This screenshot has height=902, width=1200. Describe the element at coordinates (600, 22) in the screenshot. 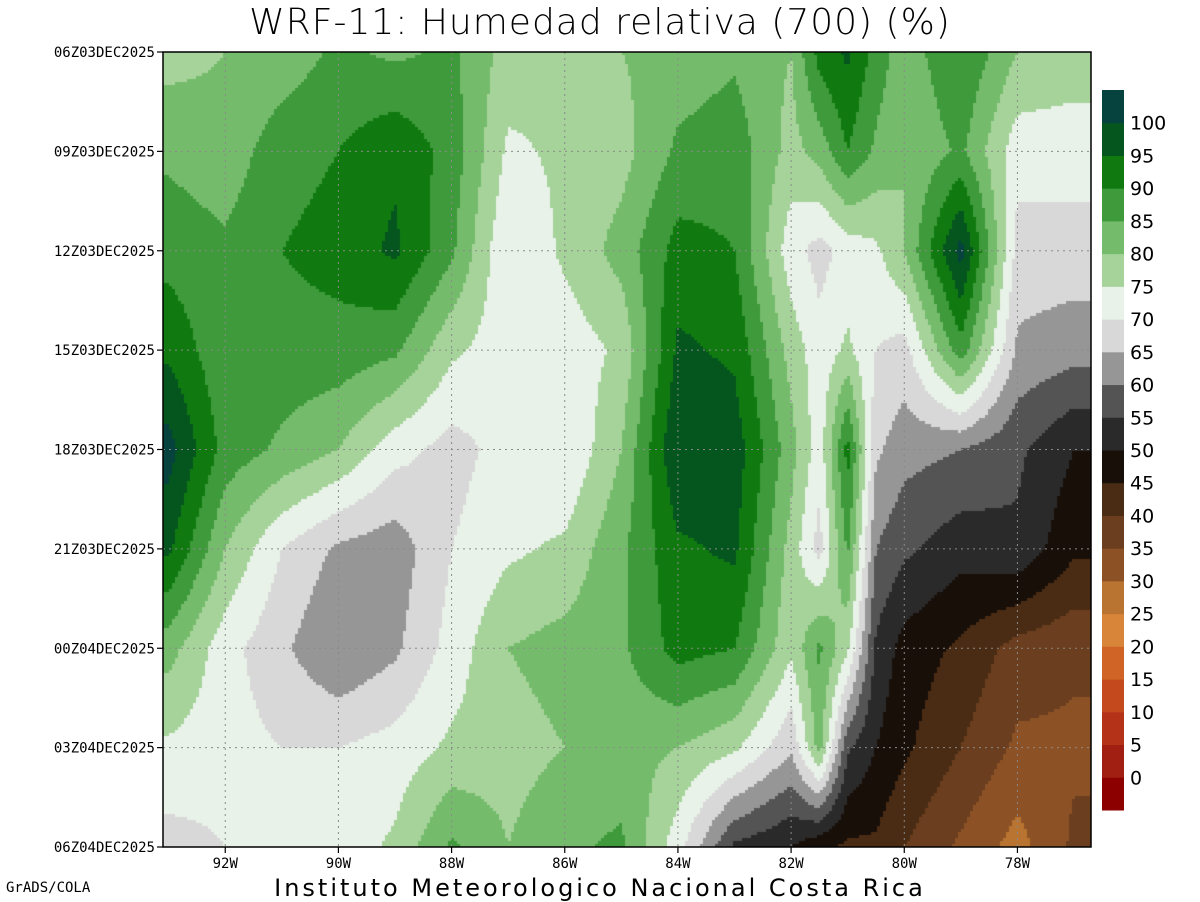

I see `chart-title: WRF-11: Humedad relativa (700) (%)` at that location.